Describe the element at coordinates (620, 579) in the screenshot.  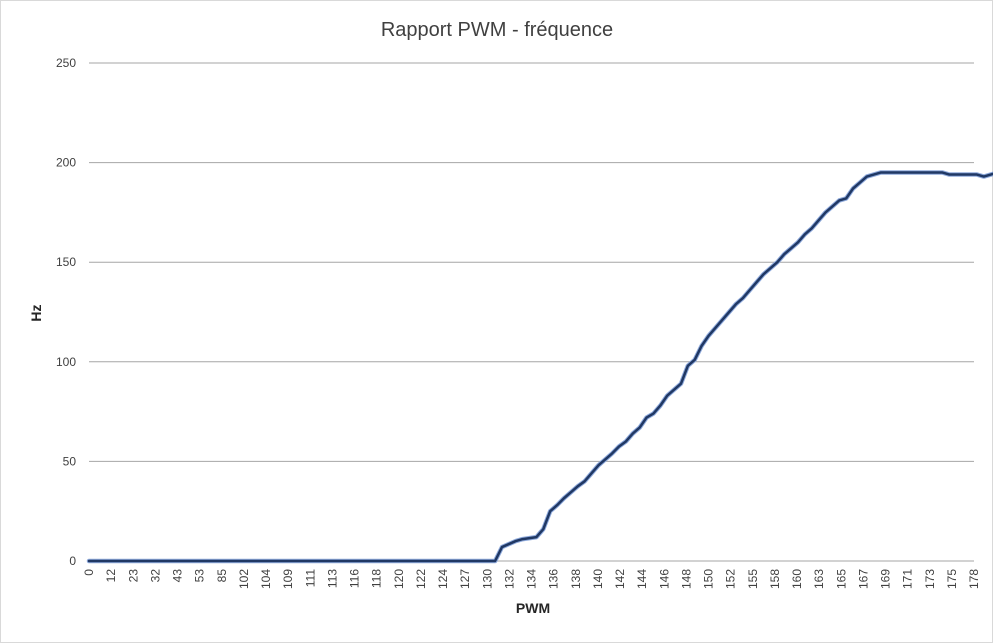
I see `x-tick-label: 142` at that location.